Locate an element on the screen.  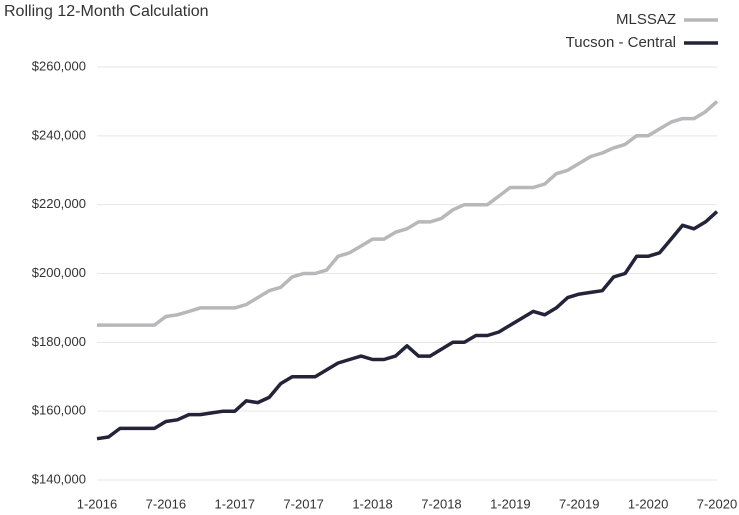
x-tick-label: 1-2016 is located at coordinates (97, 503).